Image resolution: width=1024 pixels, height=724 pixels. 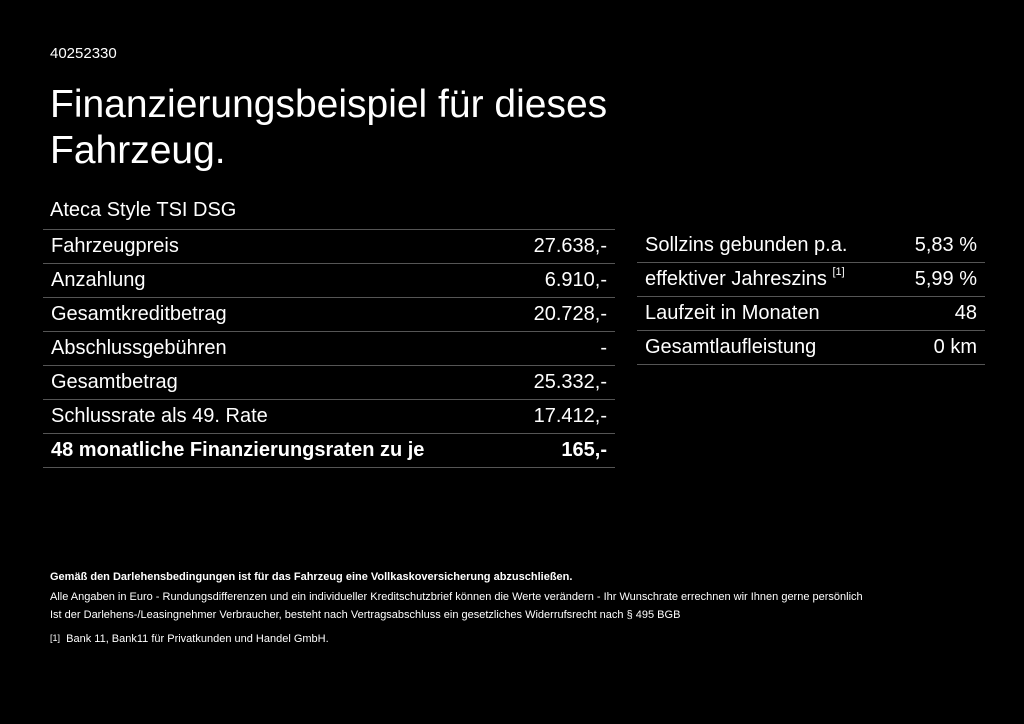 What do you see at coordinates (83, 53) in the screenshot?
I see `vehicle-id: 40252330` at bounding box center [83, 53].